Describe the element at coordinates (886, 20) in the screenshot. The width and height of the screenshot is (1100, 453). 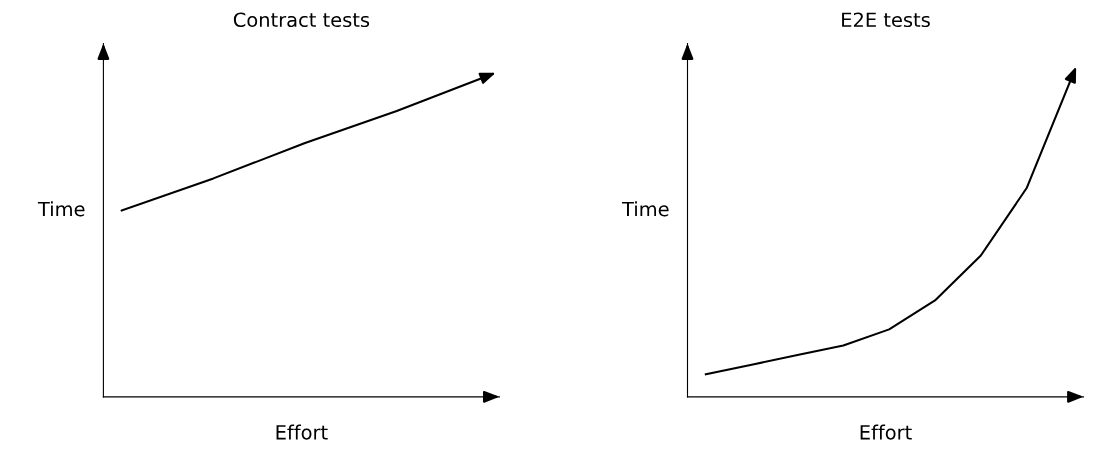
I see `chart-title: E2E tests` at that location.